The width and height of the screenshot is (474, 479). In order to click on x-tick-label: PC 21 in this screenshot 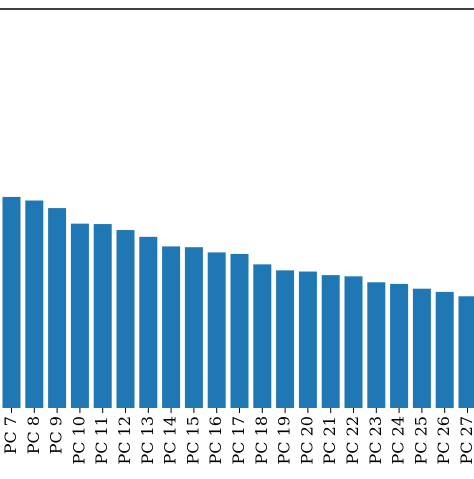, I will do `click(329, 440)`.